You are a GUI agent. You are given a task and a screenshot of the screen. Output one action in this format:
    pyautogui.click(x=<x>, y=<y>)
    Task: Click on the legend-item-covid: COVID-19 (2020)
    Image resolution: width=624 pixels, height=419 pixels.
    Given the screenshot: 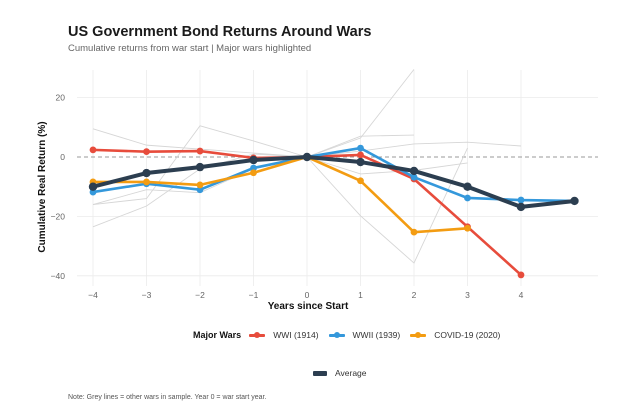 What is the action you would take?
    pyautogui.click(x=455, y=335)
    